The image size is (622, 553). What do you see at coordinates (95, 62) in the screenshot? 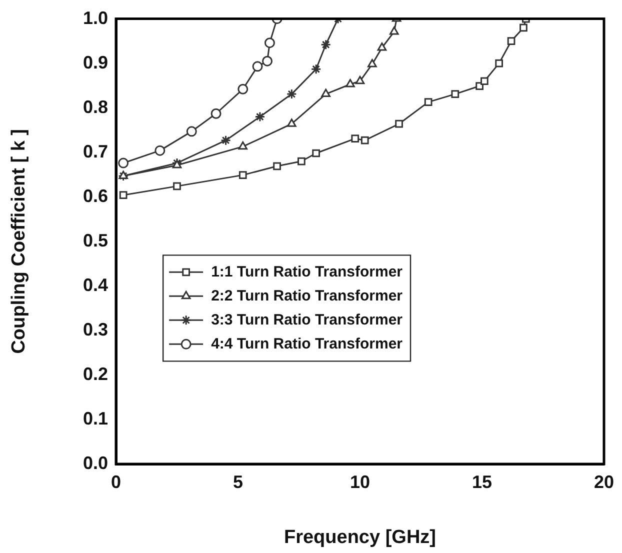
I see `y-tick-label: 0.9` at bounding box center [95, 62].